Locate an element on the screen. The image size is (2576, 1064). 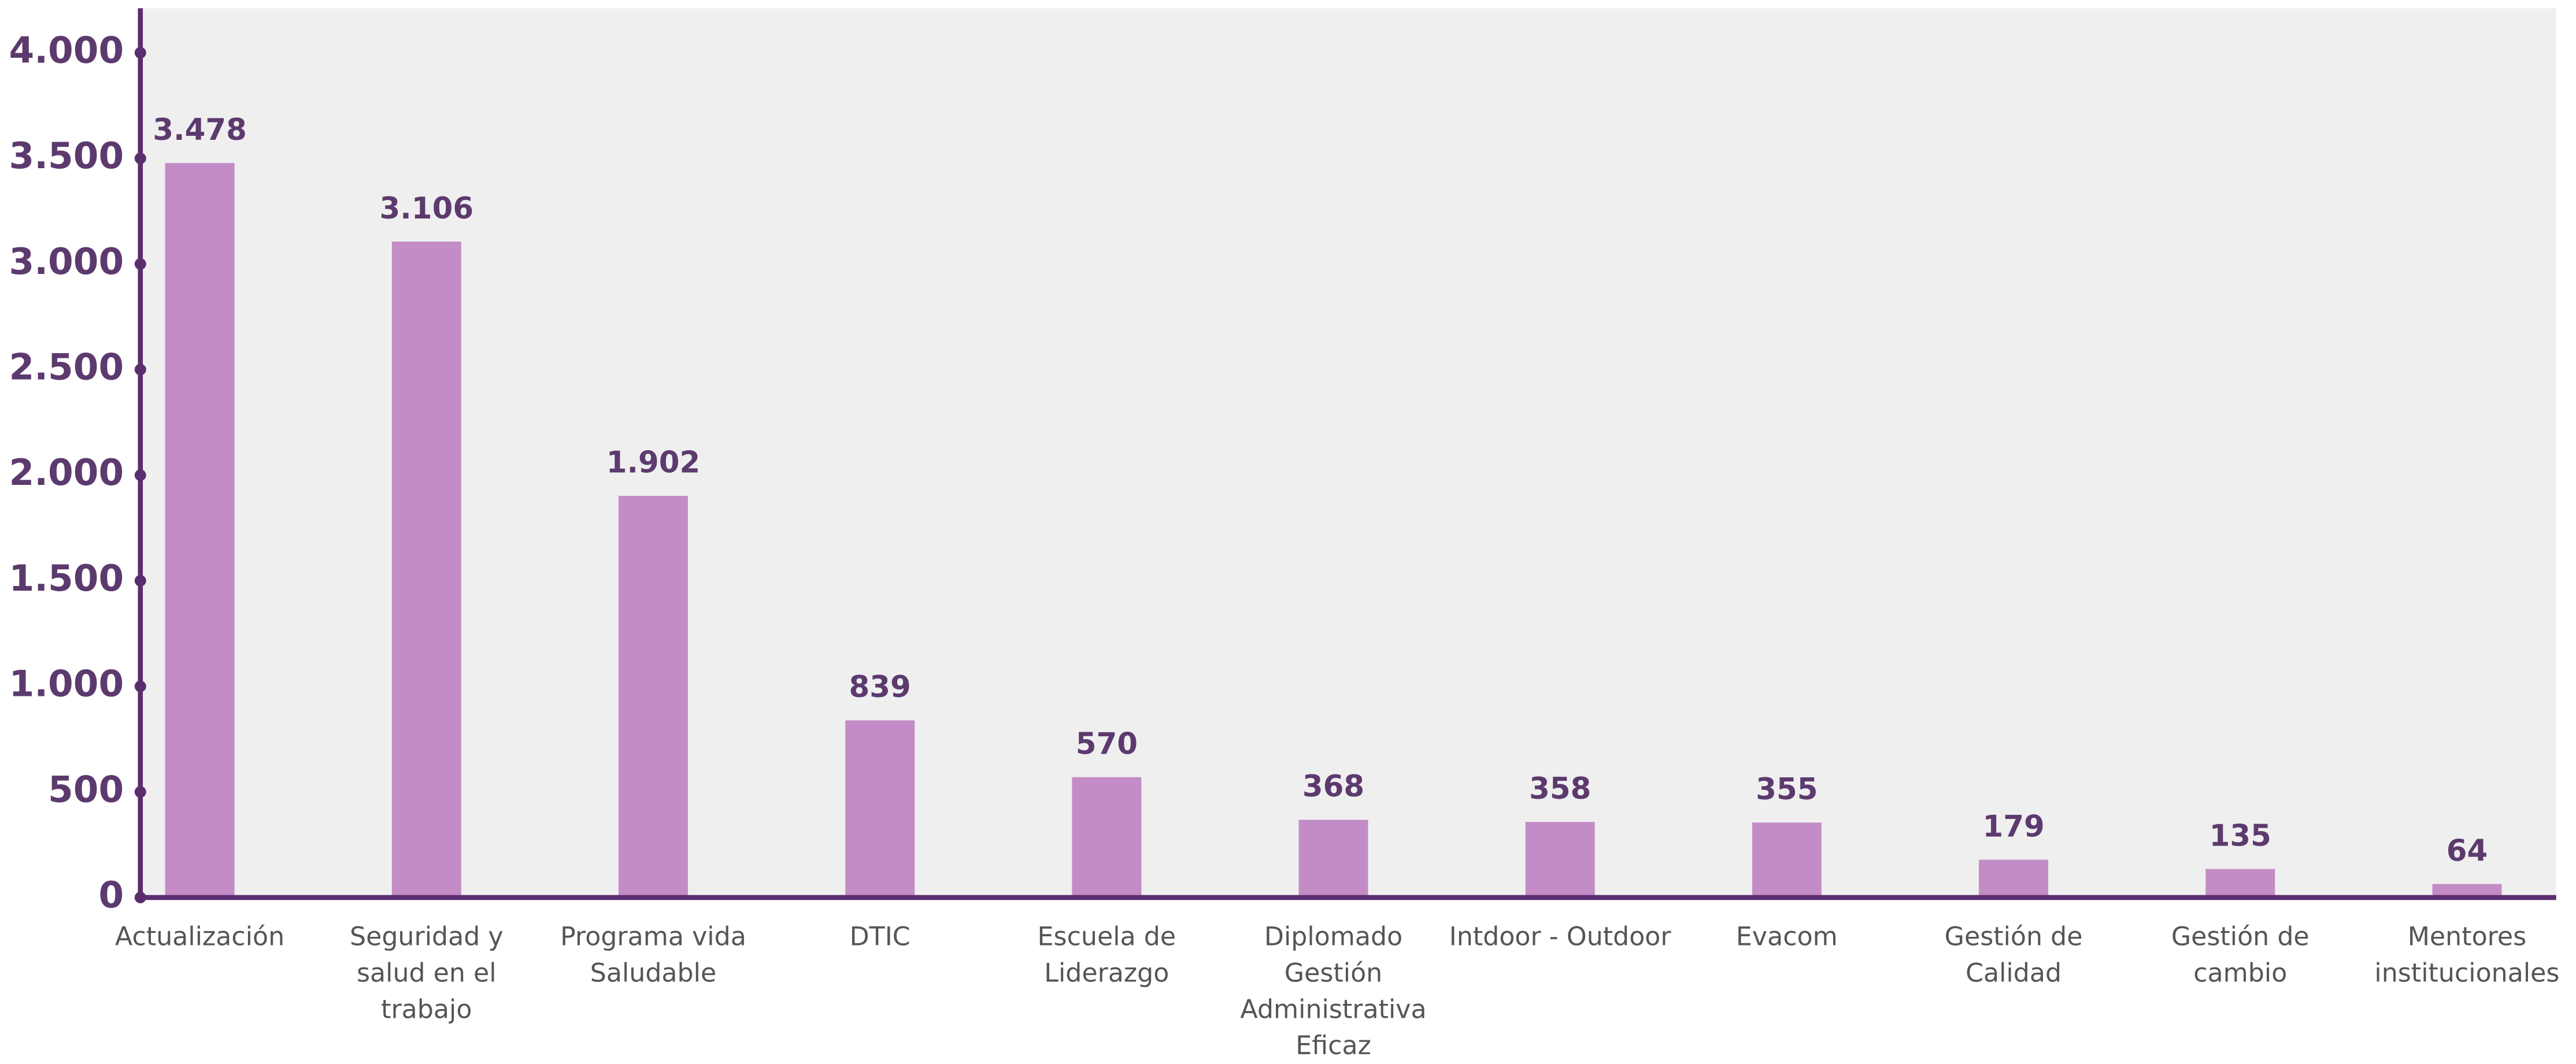
value-label: 368 is located at coordinates (1333, 786).